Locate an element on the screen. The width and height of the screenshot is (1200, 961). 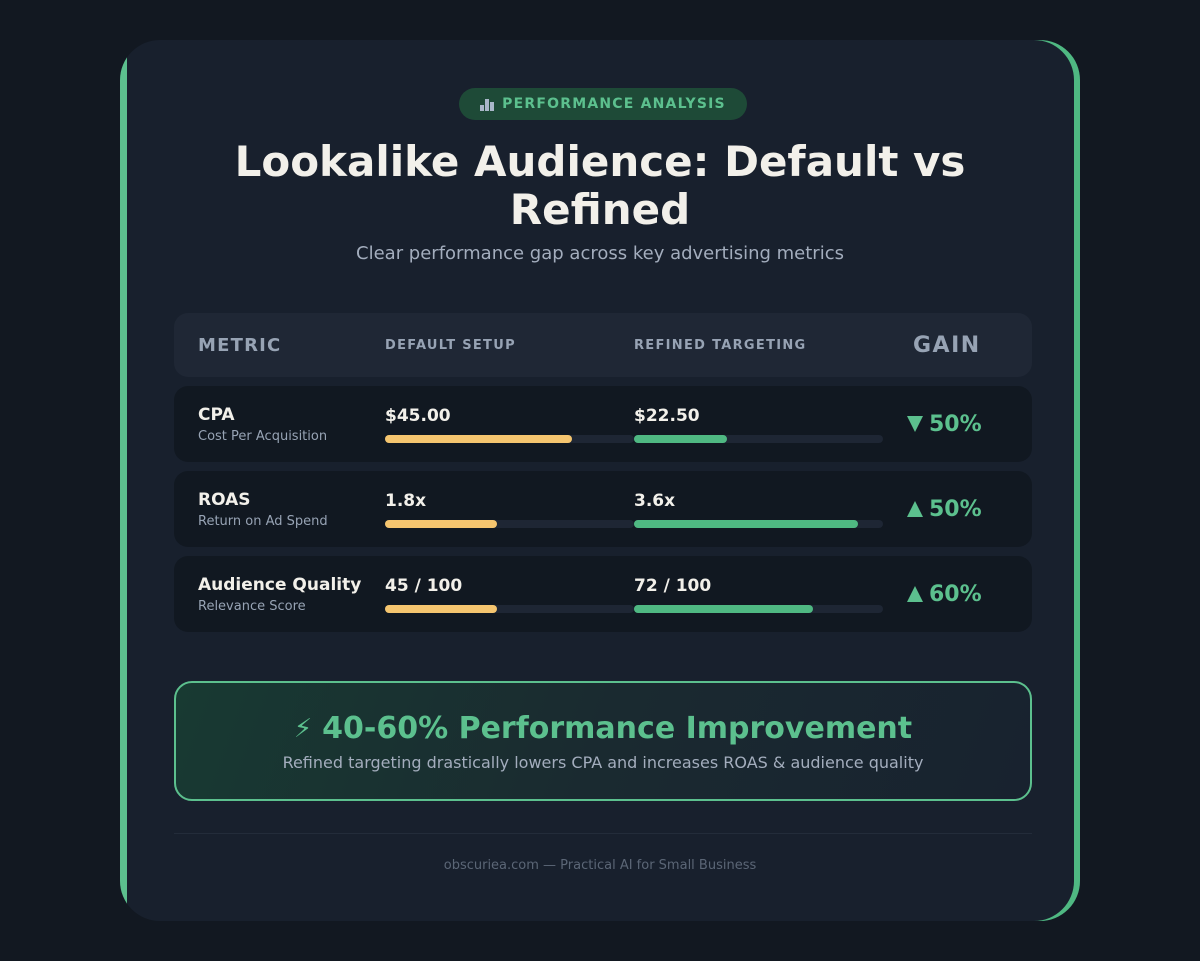
refined-value: $22.50 is located at coordinates (667, 416).